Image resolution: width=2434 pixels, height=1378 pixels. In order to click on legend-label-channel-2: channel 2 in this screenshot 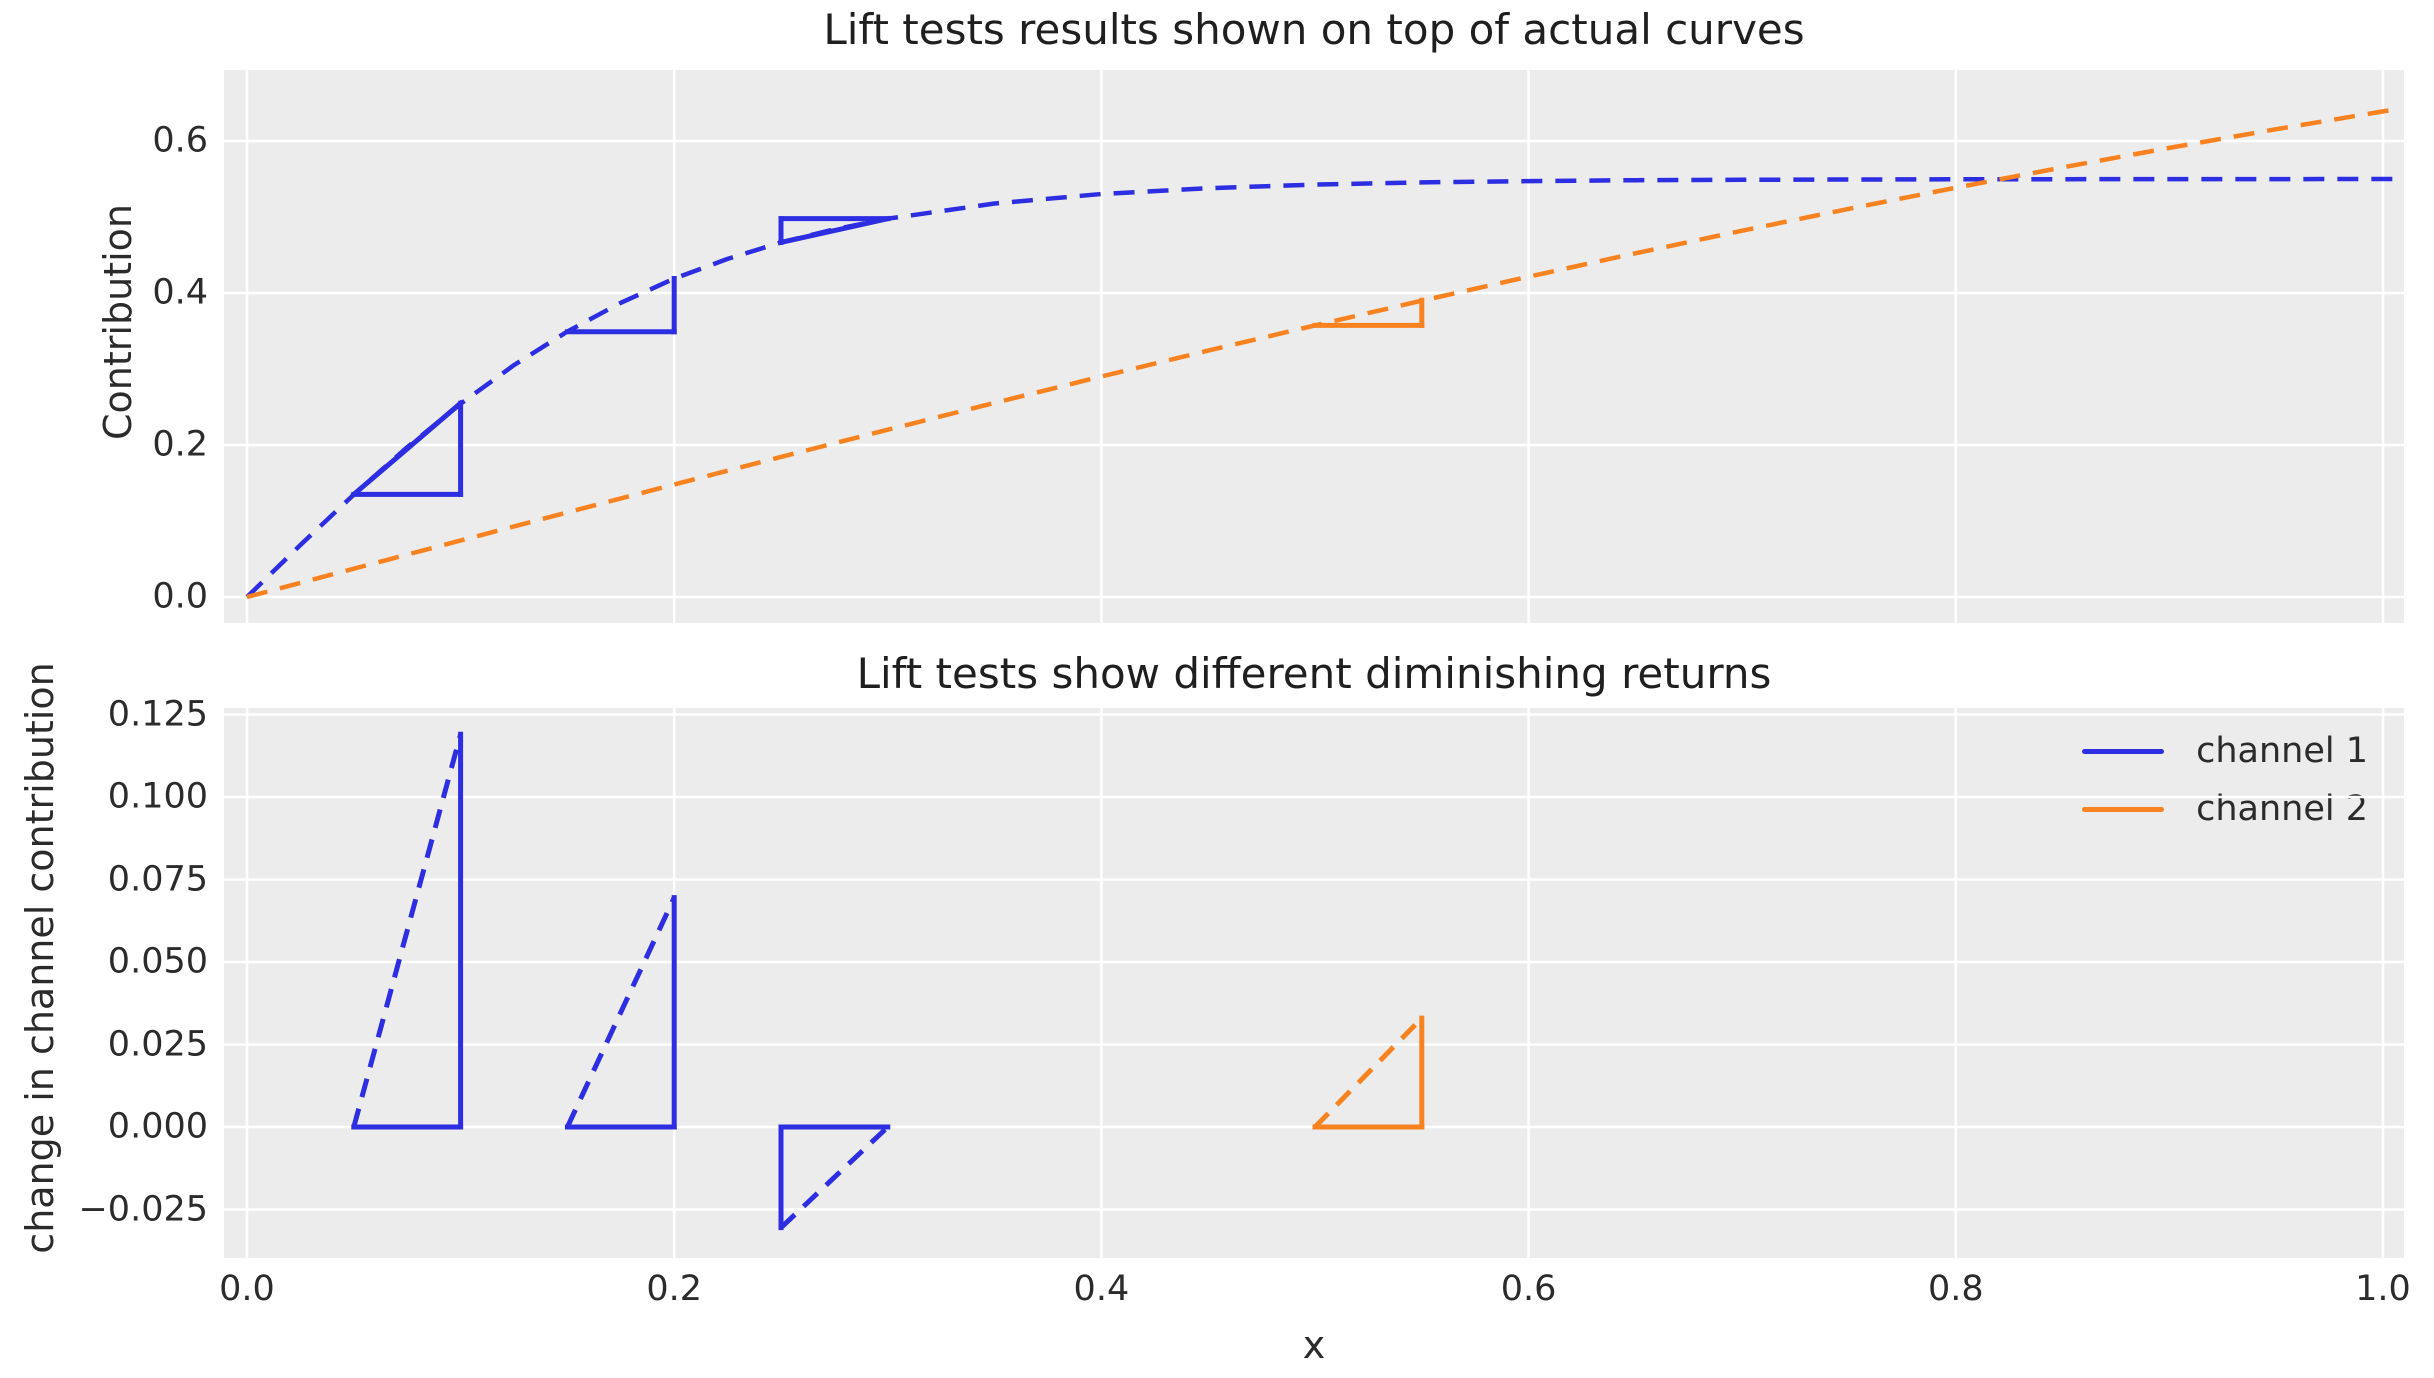, I will do `click(2282, 809)`.